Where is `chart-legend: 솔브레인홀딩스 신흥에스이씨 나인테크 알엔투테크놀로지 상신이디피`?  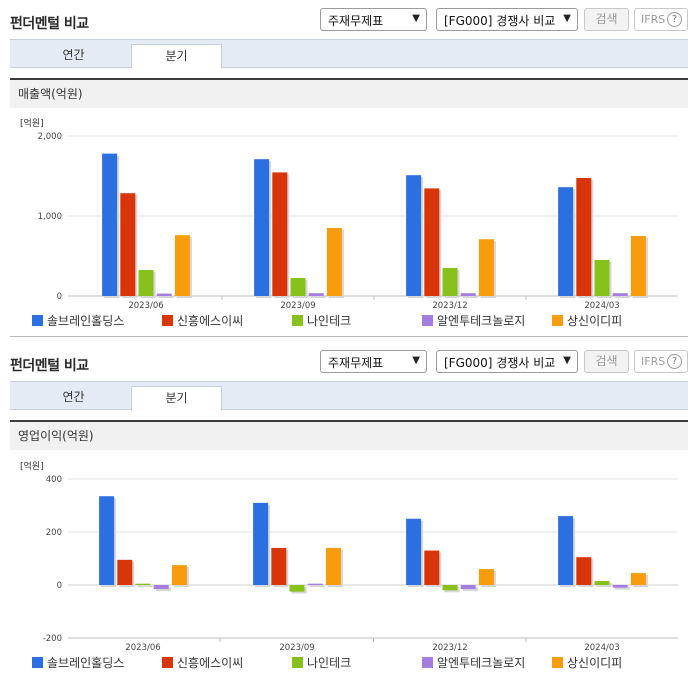
chart-legend: 솔브레인홀딩스 신흥에스이씨 나인테크 알엔투테크놀로지 상신이디피 is located at coordinates (342, 321).